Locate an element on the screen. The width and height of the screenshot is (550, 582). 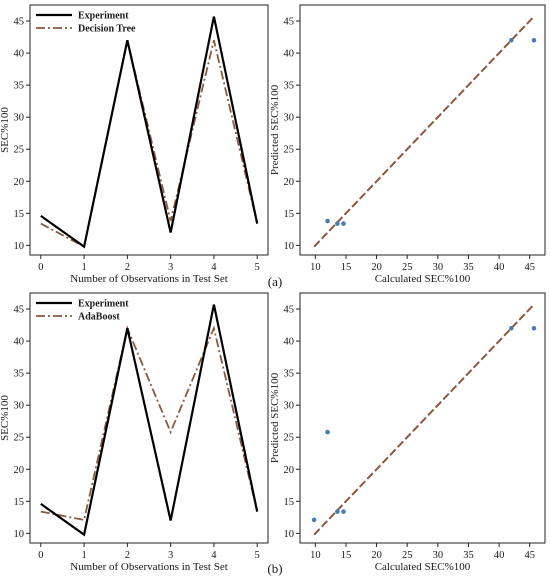
panel-label: (b) is located at coordinates (274, 568).